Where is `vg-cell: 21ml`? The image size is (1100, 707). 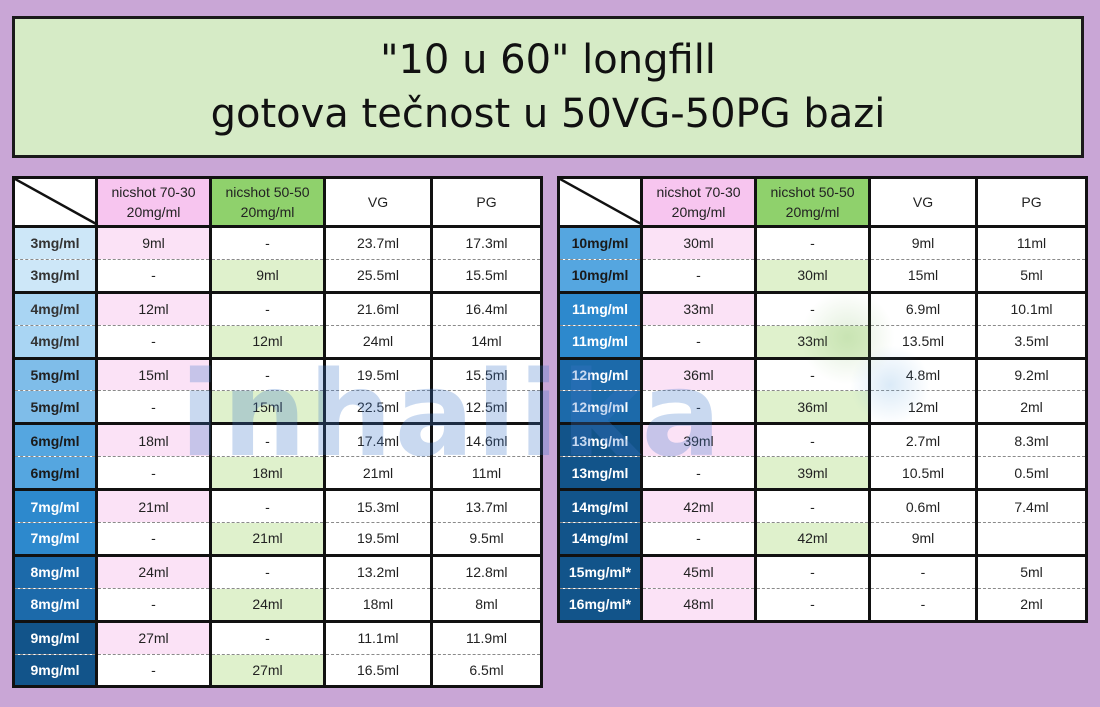
vg-cell: 21ml is located at coordinates (378, 473).